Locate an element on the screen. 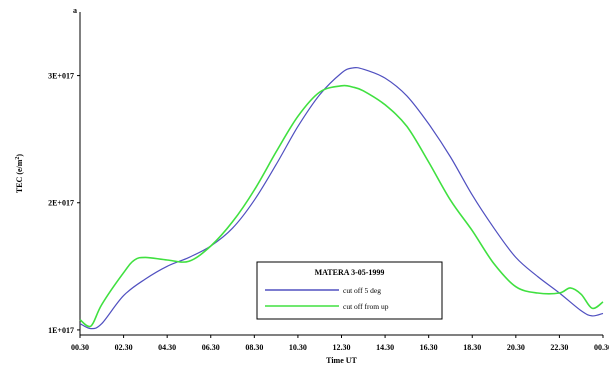 The width and height of the screenshot is (609, 389). y-axis-title-superscript: 2 is located at coordinates (18, 158).